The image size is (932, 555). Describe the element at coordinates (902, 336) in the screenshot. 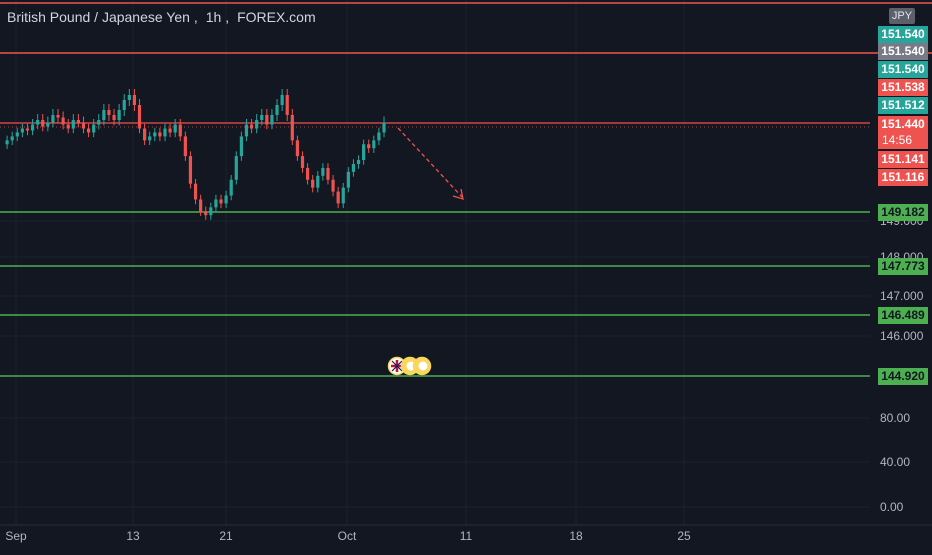

I see `y-tick-label: 146.000` at that location.